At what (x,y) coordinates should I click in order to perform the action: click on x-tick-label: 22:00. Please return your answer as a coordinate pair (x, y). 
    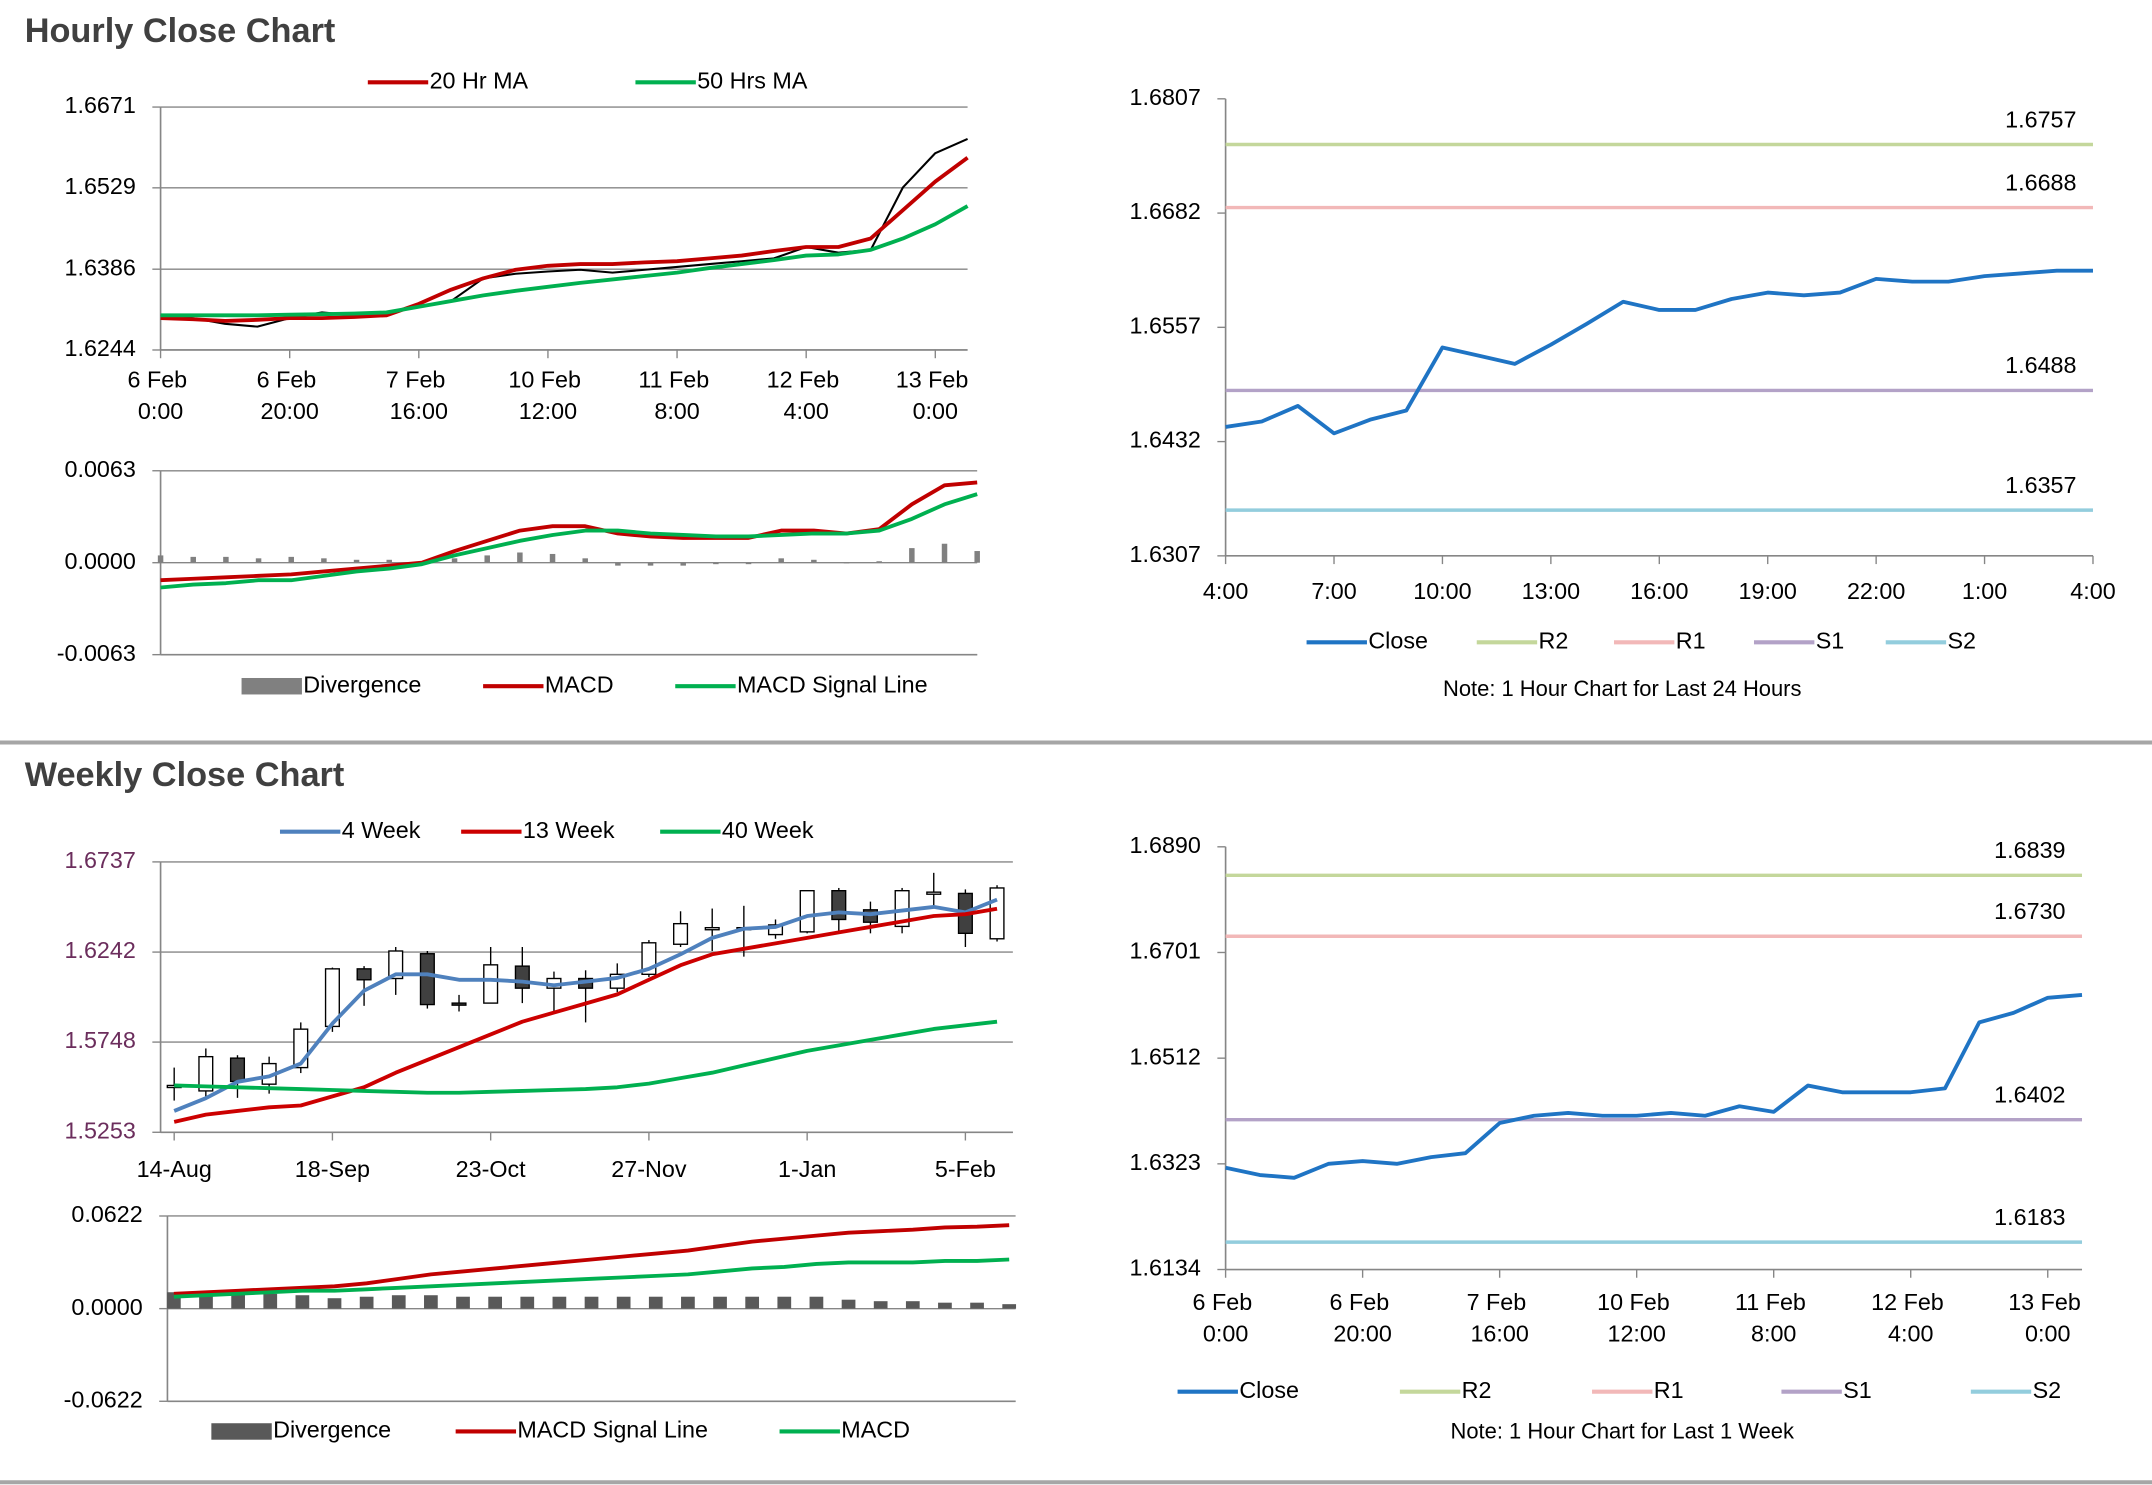
    Looking at the image, I should click on (1876, 591).